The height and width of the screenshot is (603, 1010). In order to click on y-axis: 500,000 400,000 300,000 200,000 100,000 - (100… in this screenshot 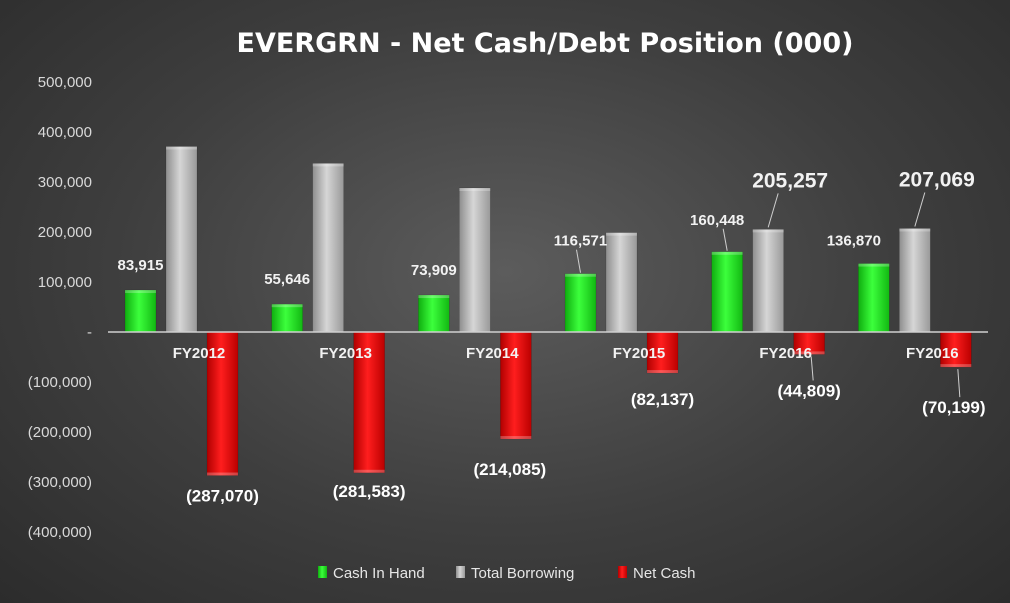, I will do `click(60, 307)`.